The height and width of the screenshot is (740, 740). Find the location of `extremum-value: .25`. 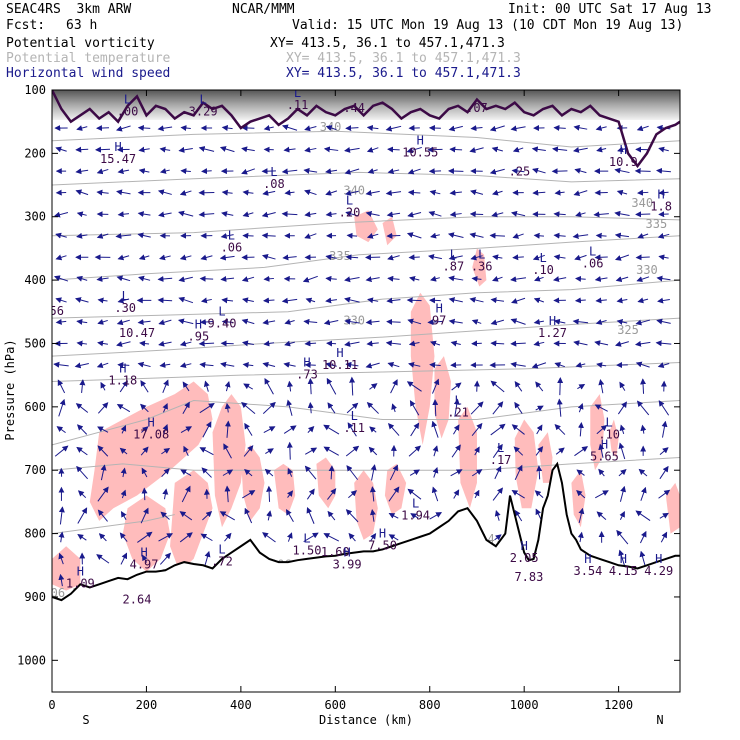

extremum-value: .25 is located at coordinates (520, 172).